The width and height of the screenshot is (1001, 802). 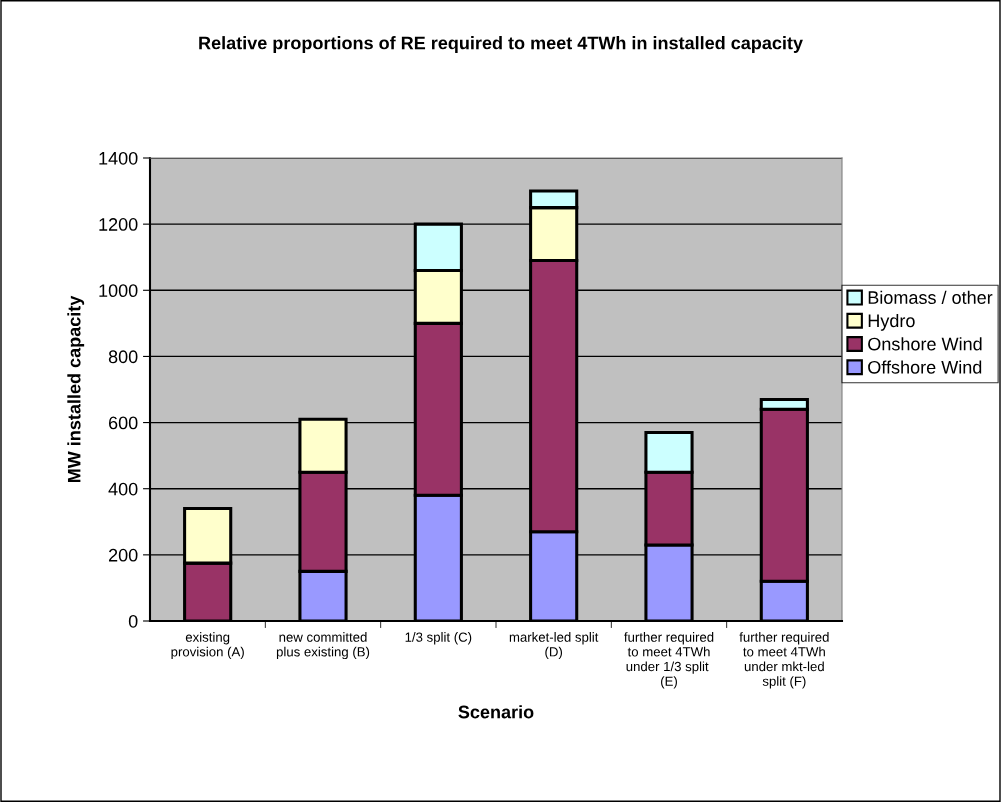 I want to click on x-axis-title: Scenario, so click(x=496, y=712).